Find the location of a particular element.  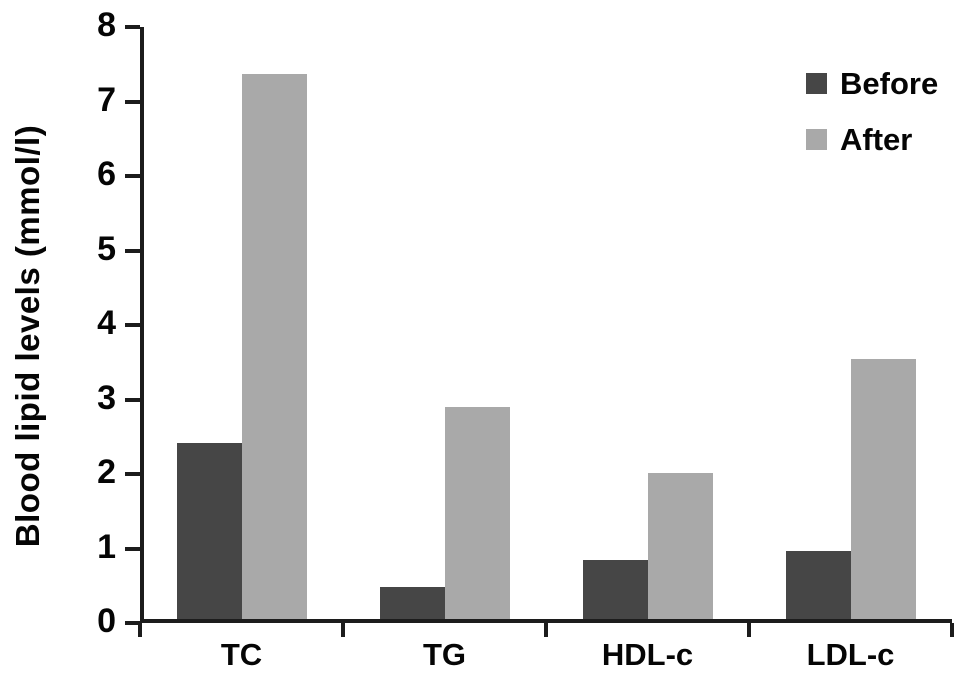

bar-before-tg is located at coordinates (412, 605).